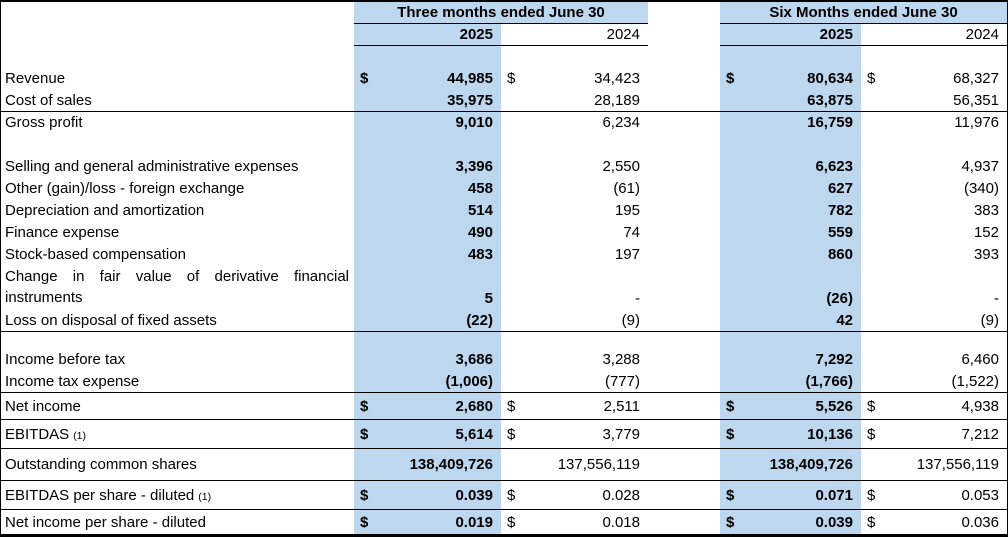 The height and width of the screenshot is (537, 1008). I want to click on value-text: 3,396, so click(474, 166).